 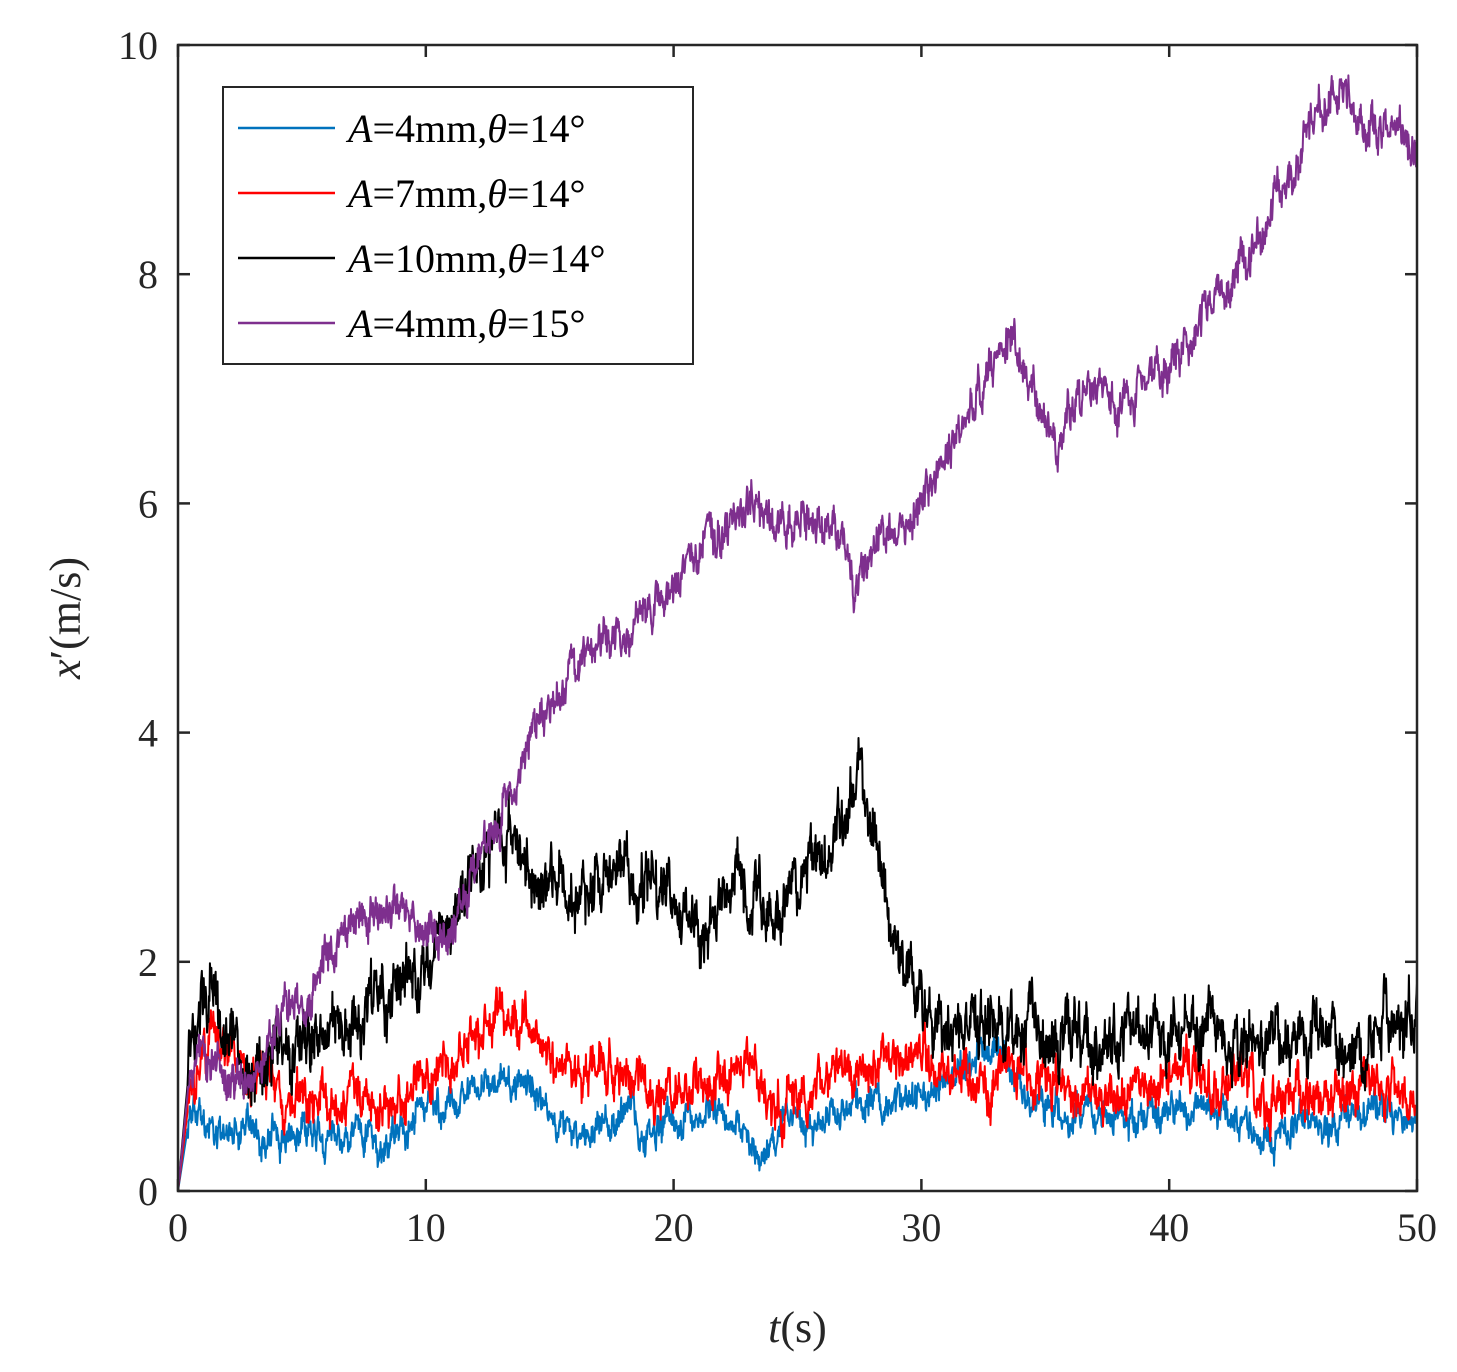 What do you see at coordinates (148, 962) in the screenshot?
I see `y-tick-label: 2` at bounding box center [148, 962].